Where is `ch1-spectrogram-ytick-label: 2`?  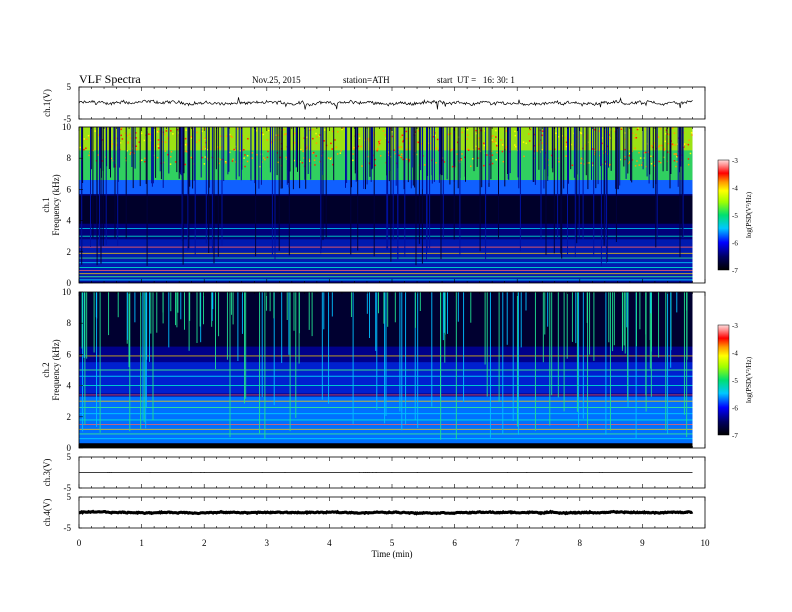 ch1-spectrogram-ytick-label: 2 is located at coordinates (69, 252).